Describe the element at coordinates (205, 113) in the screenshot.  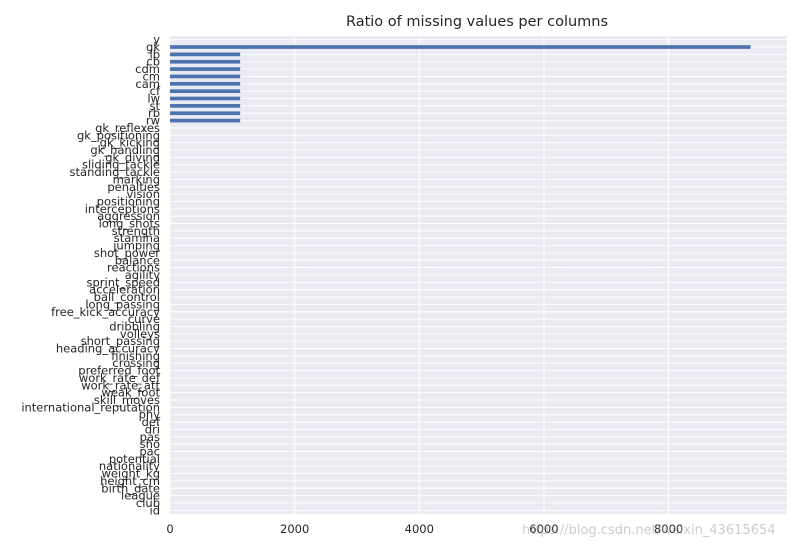
I see `bar-rb` at that location.